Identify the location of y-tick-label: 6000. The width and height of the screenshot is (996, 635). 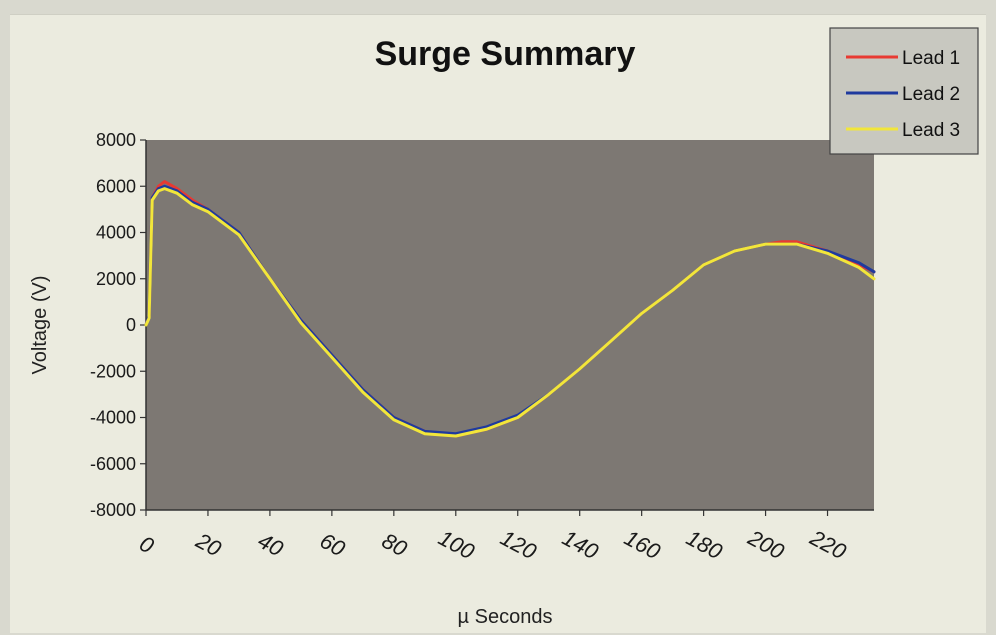
(116, 186).